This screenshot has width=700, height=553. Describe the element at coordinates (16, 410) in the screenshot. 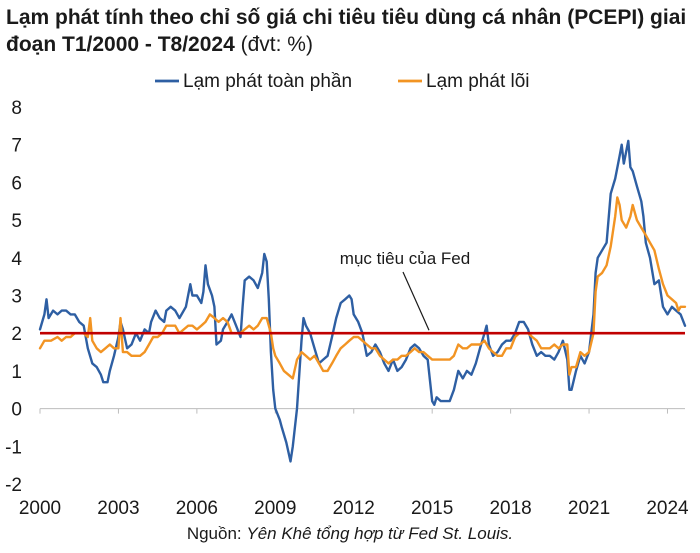

I see `y-tick-label: 0` at that location.